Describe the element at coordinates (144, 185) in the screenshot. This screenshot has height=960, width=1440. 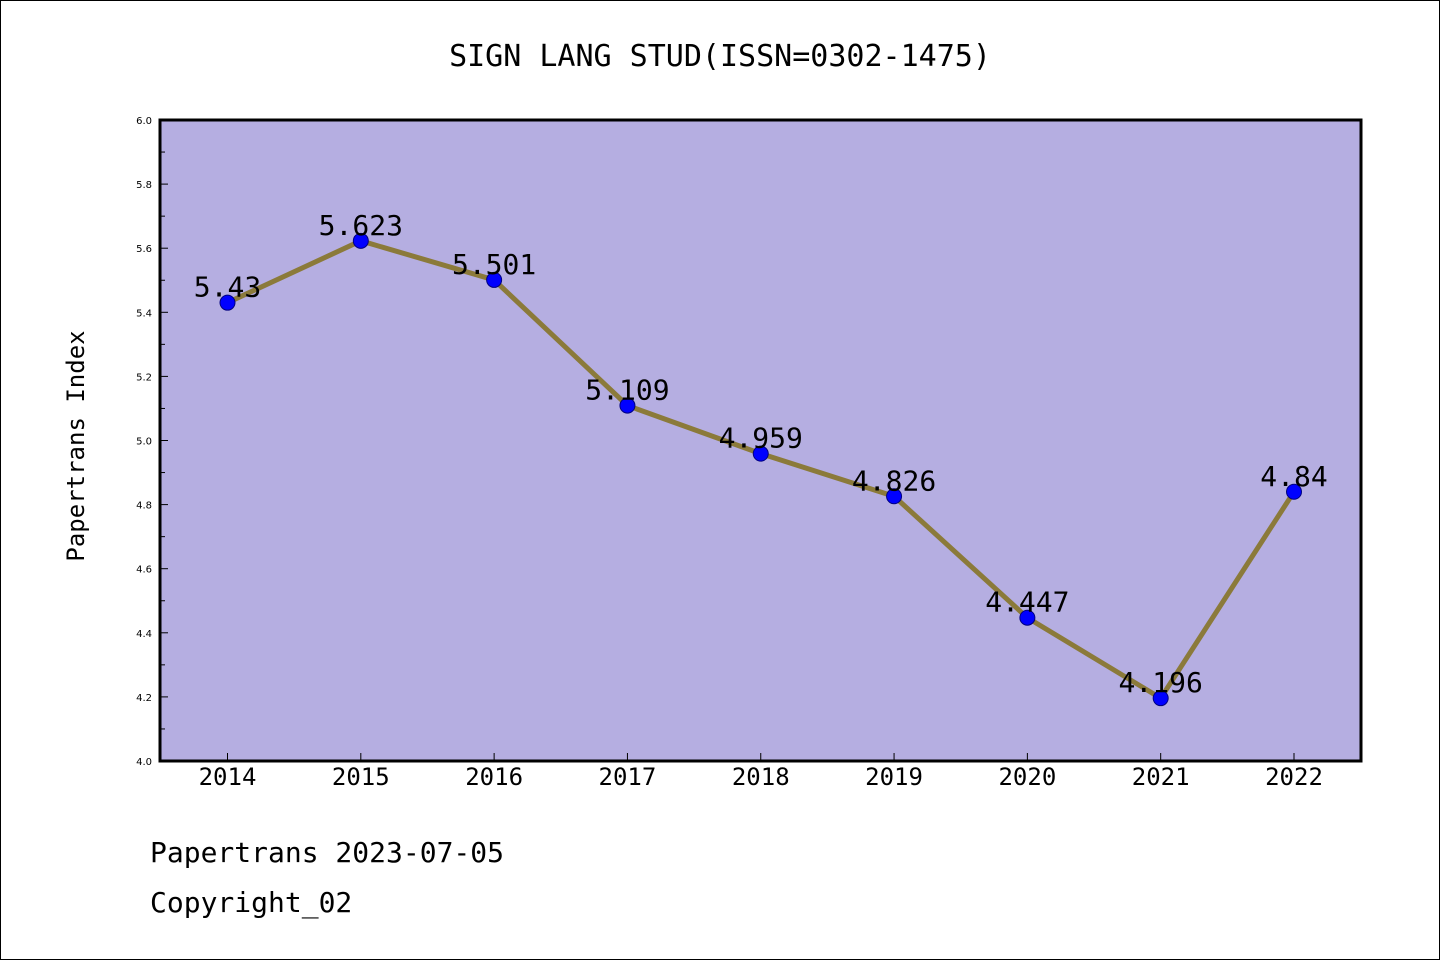
I see `y-tick-label: 5.8` at that location.